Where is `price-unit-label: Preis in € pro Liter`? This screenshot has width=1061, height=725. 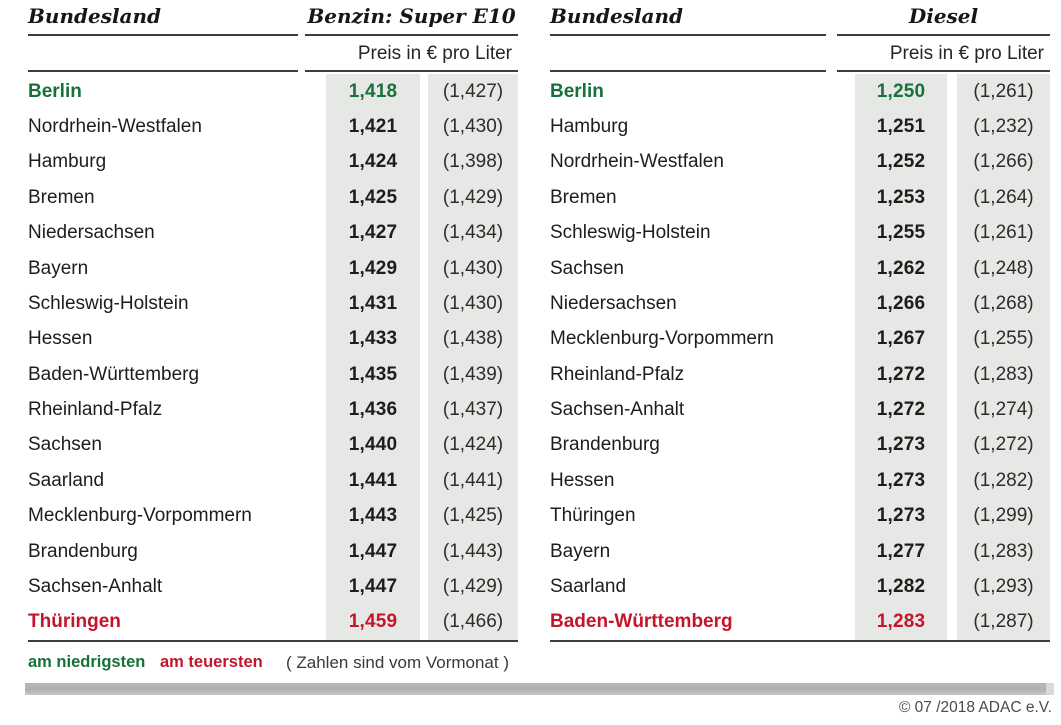
price-unit-label: Preis in € pro Liter is located at coordinates (966, 53).